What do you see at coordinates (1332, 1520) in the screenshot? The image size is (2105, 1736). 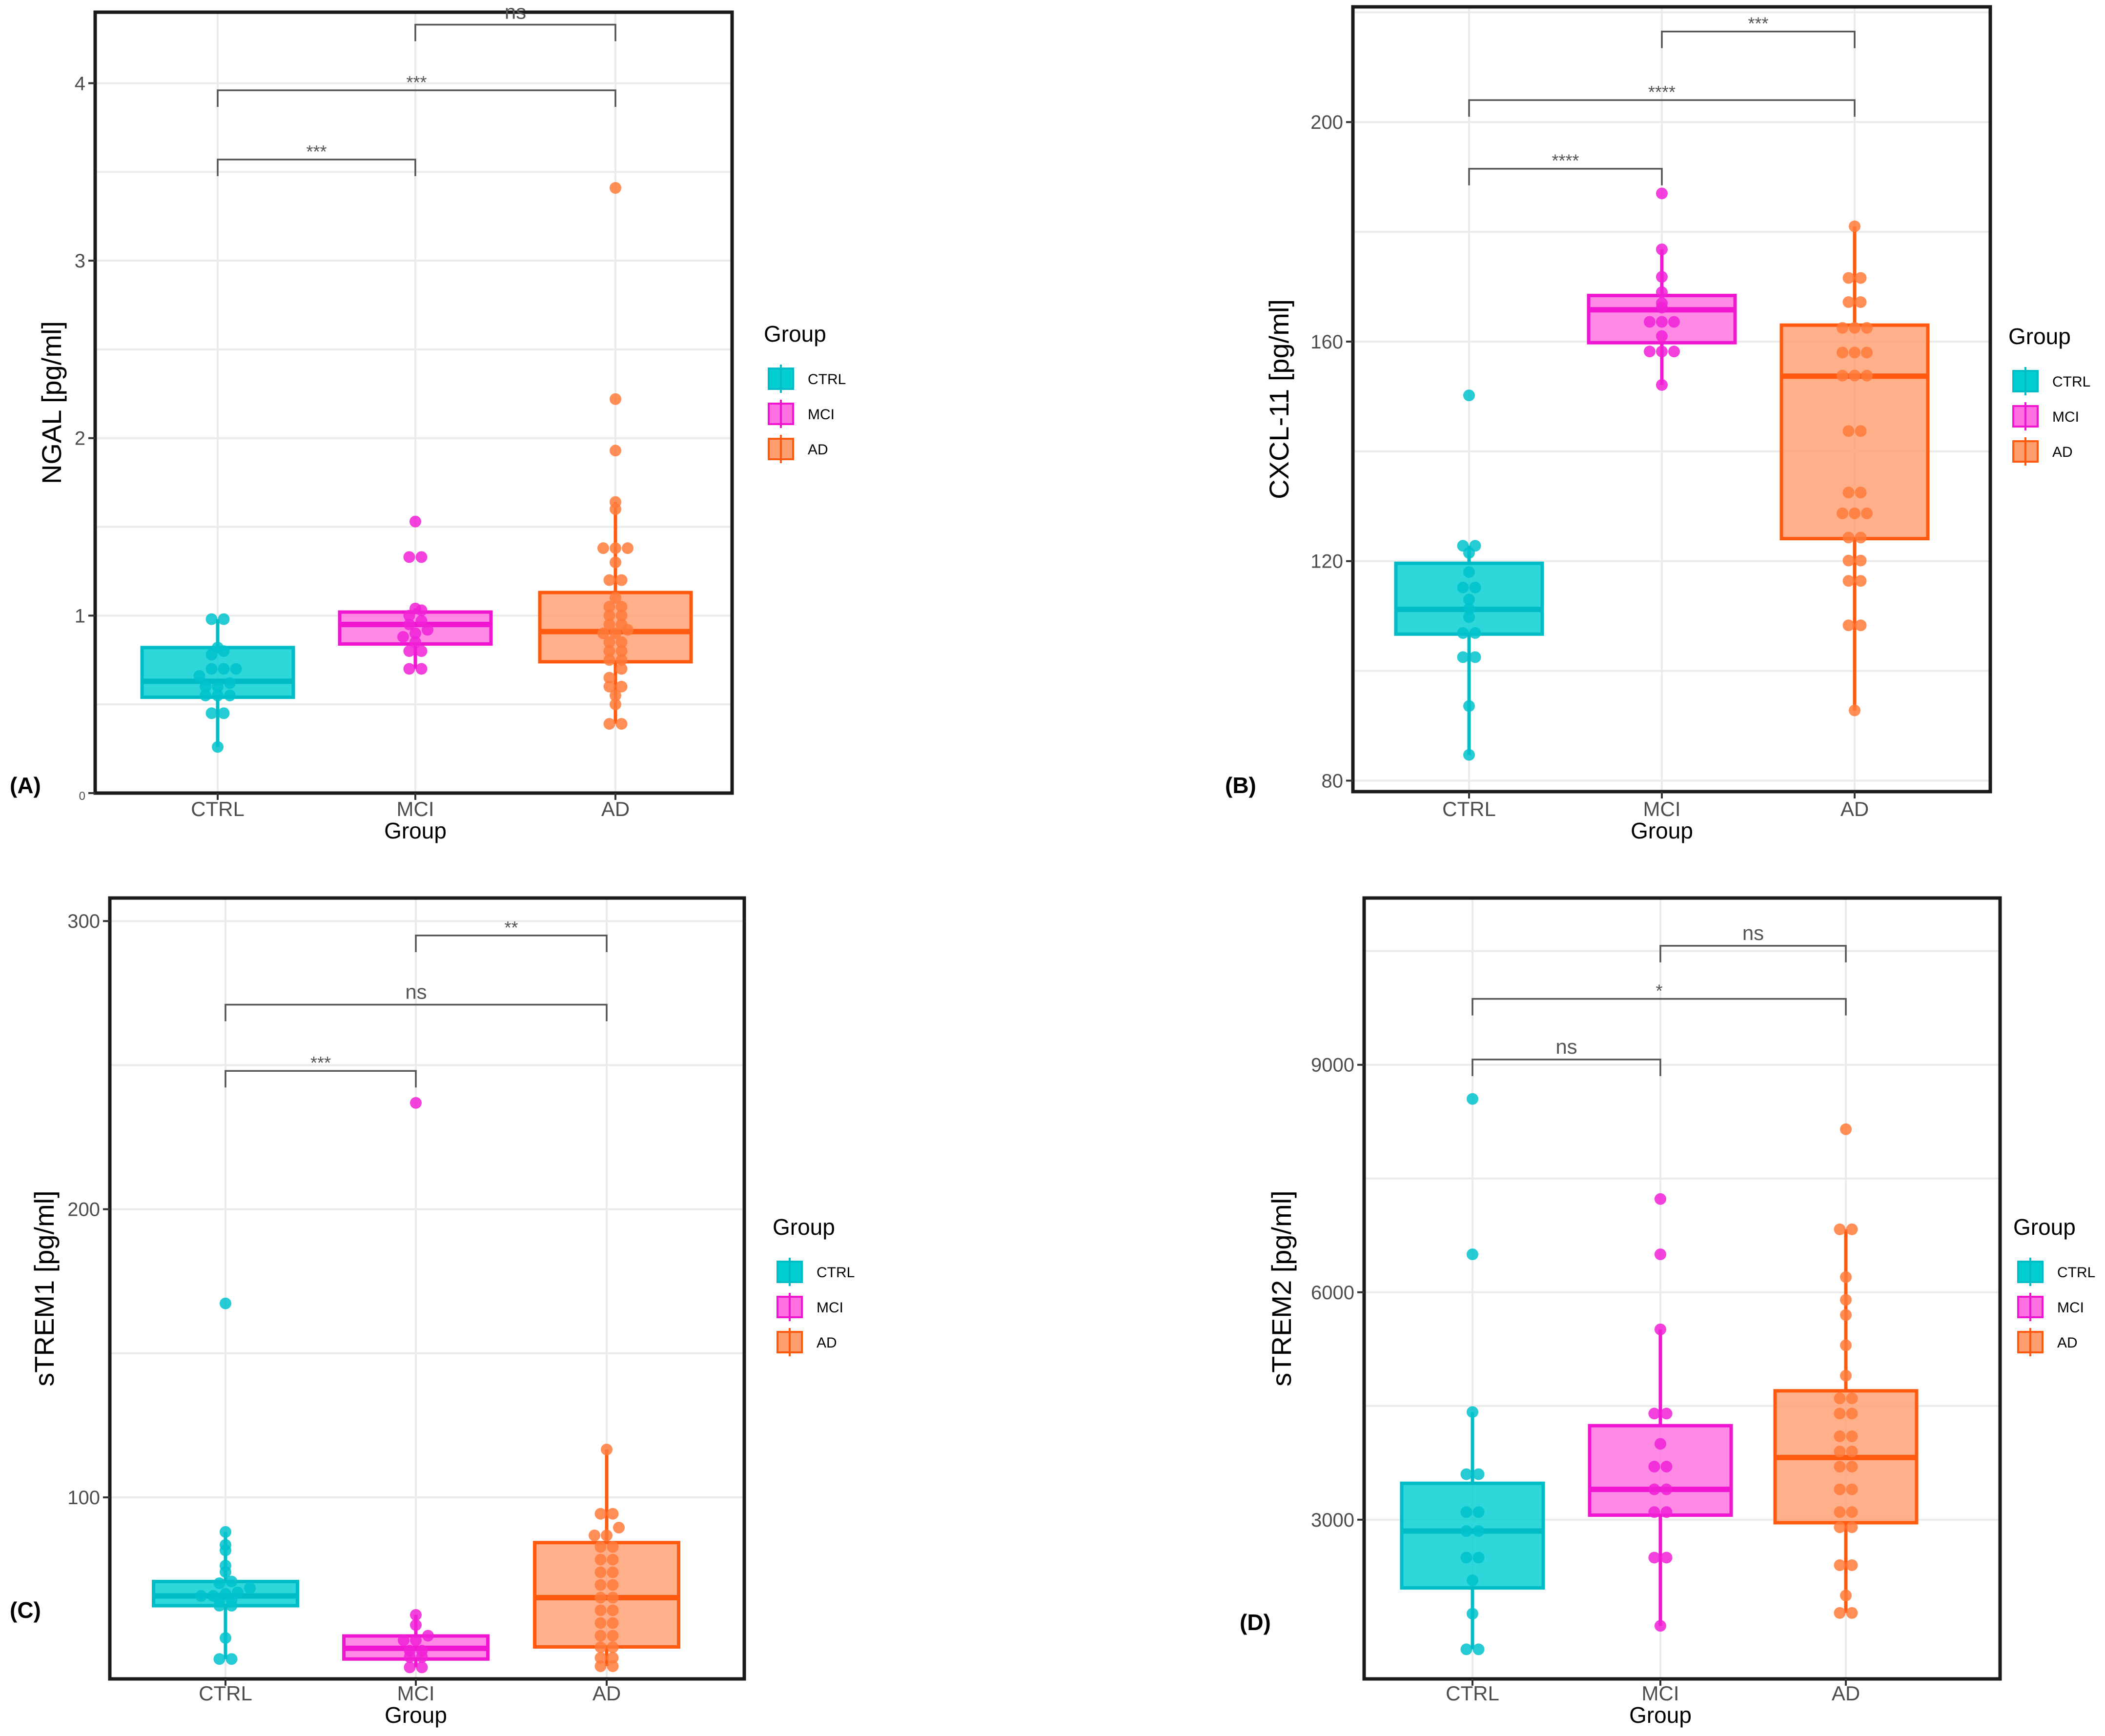 I see `y-tick-label: 3000` at bounding box center [1332, 1520].